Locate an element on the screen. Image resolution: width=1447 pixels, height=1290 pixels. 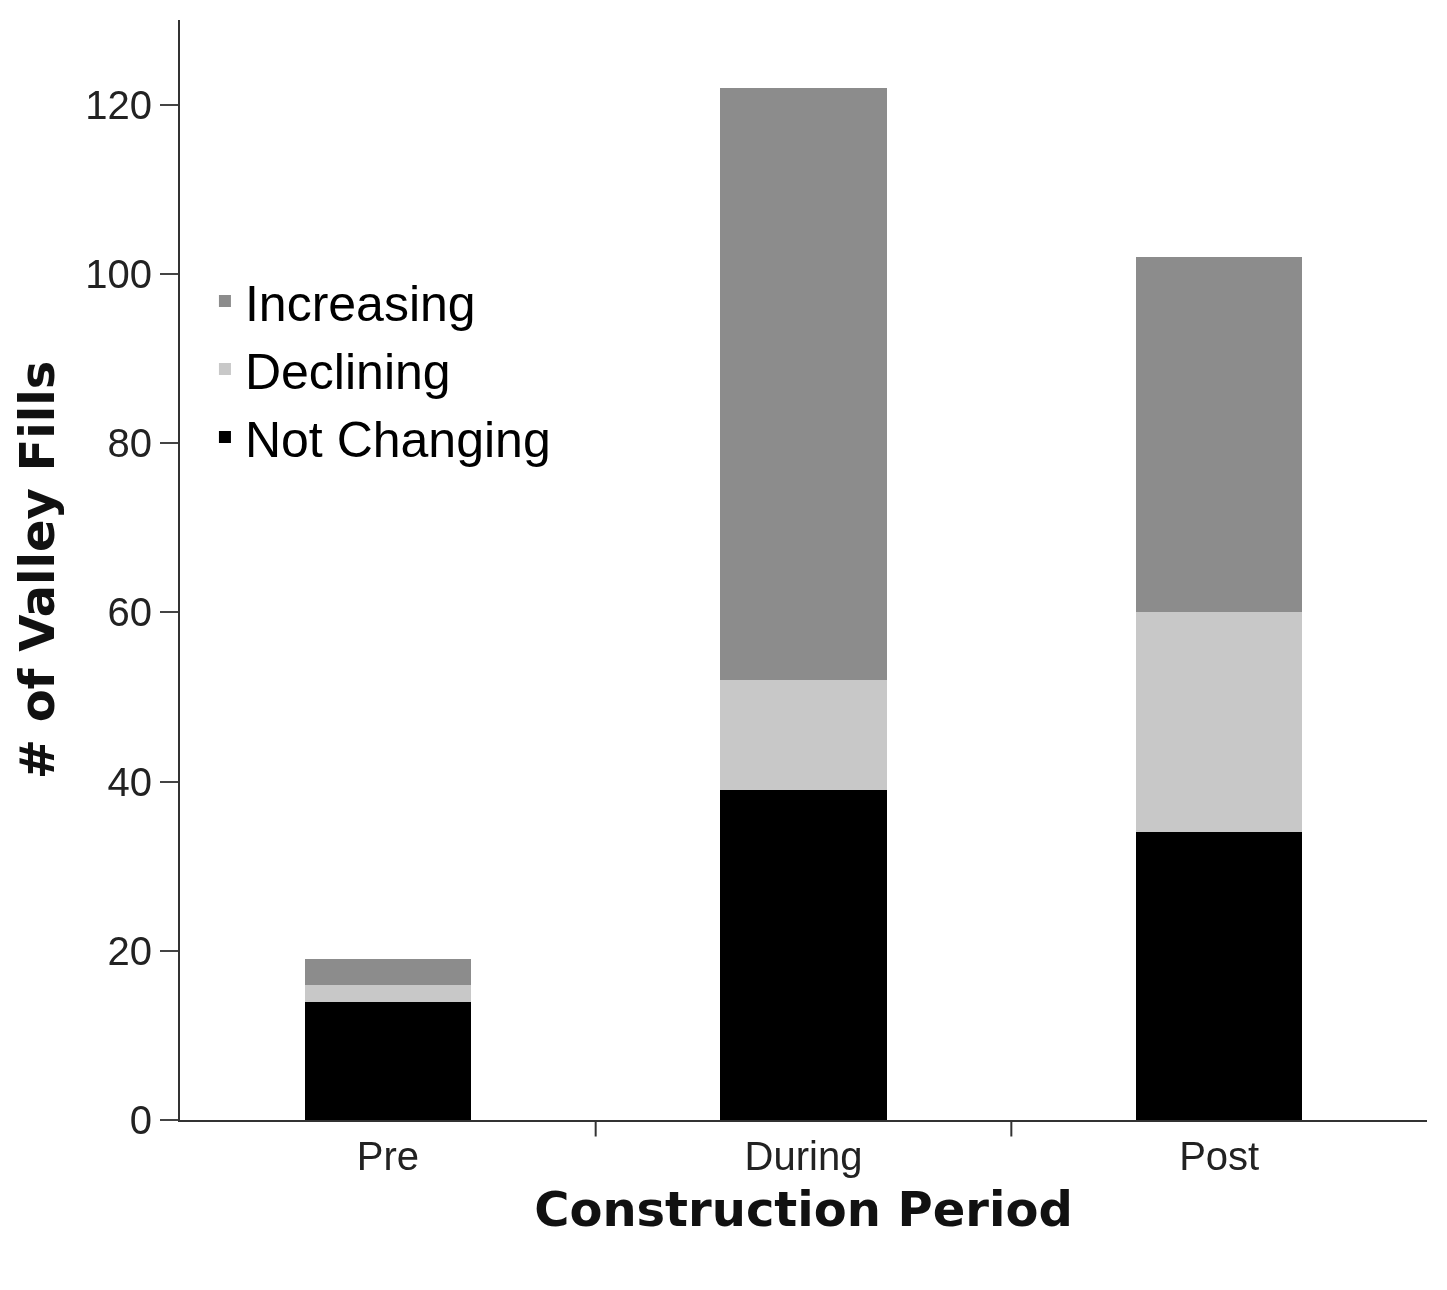
x-tick-label: During is located at coordinates (803, 1156).